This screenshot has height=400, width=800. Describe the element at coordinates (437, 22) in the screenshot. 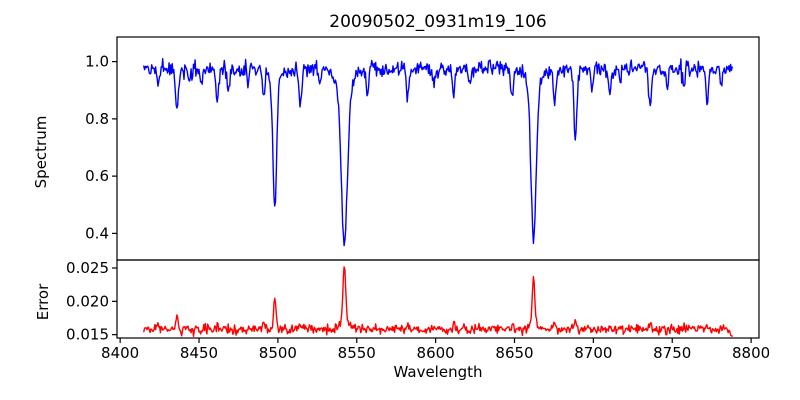

I see `chart-title: 20090502_0931m19_106` at that location.